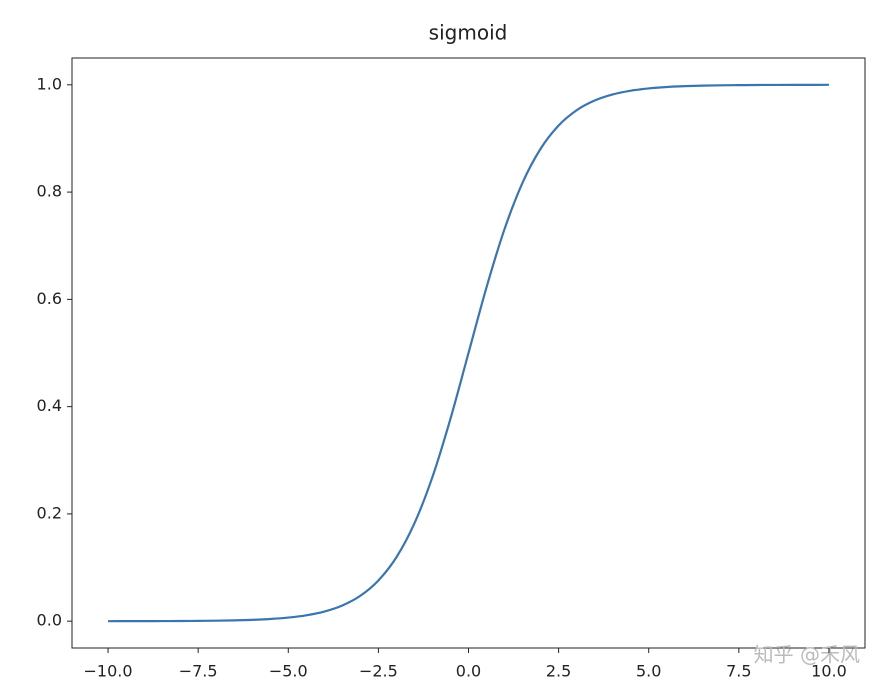 This screenshot has height=691, width=881. What do you see at coordinates (49, 191) in the screenshot?
I see `y-tick-label: 0.8` at bounding box center [49, 191].